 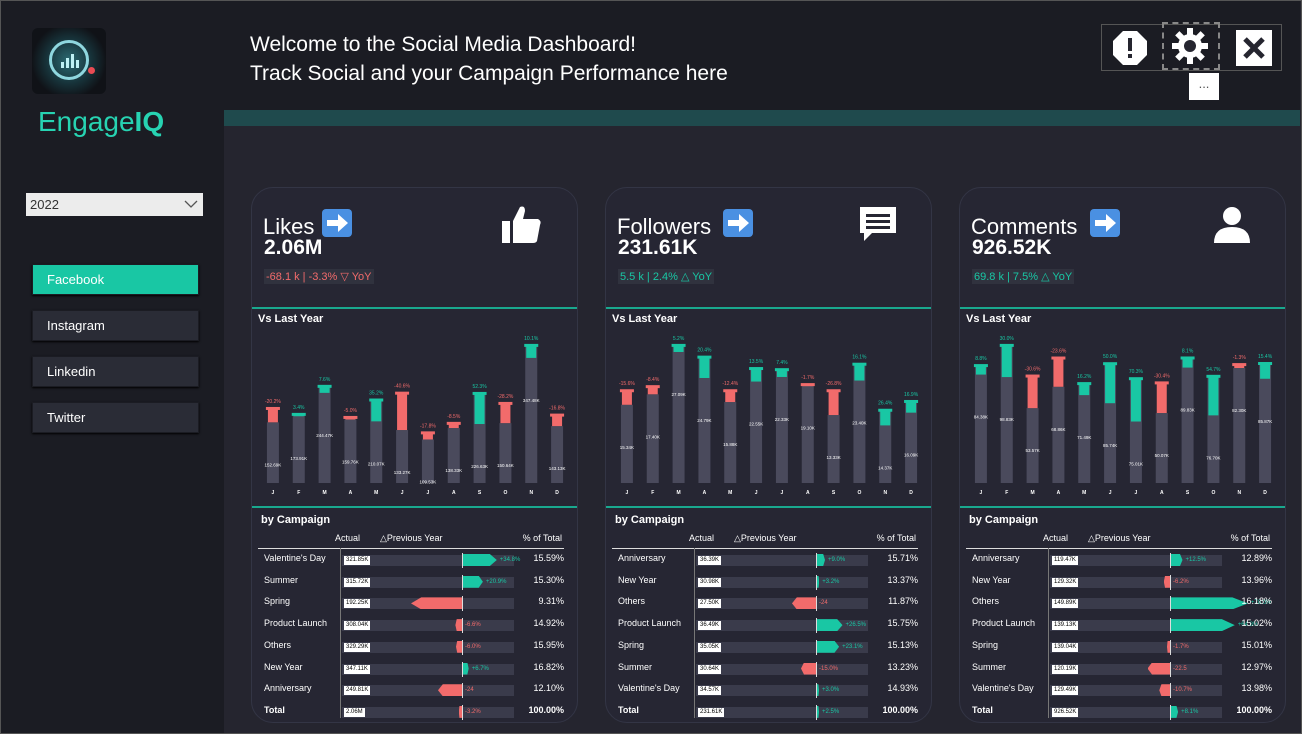 I want to click on table-row: Valentine's Day 321.85K +34.8% 15.59%, so click(x=414, y=560).